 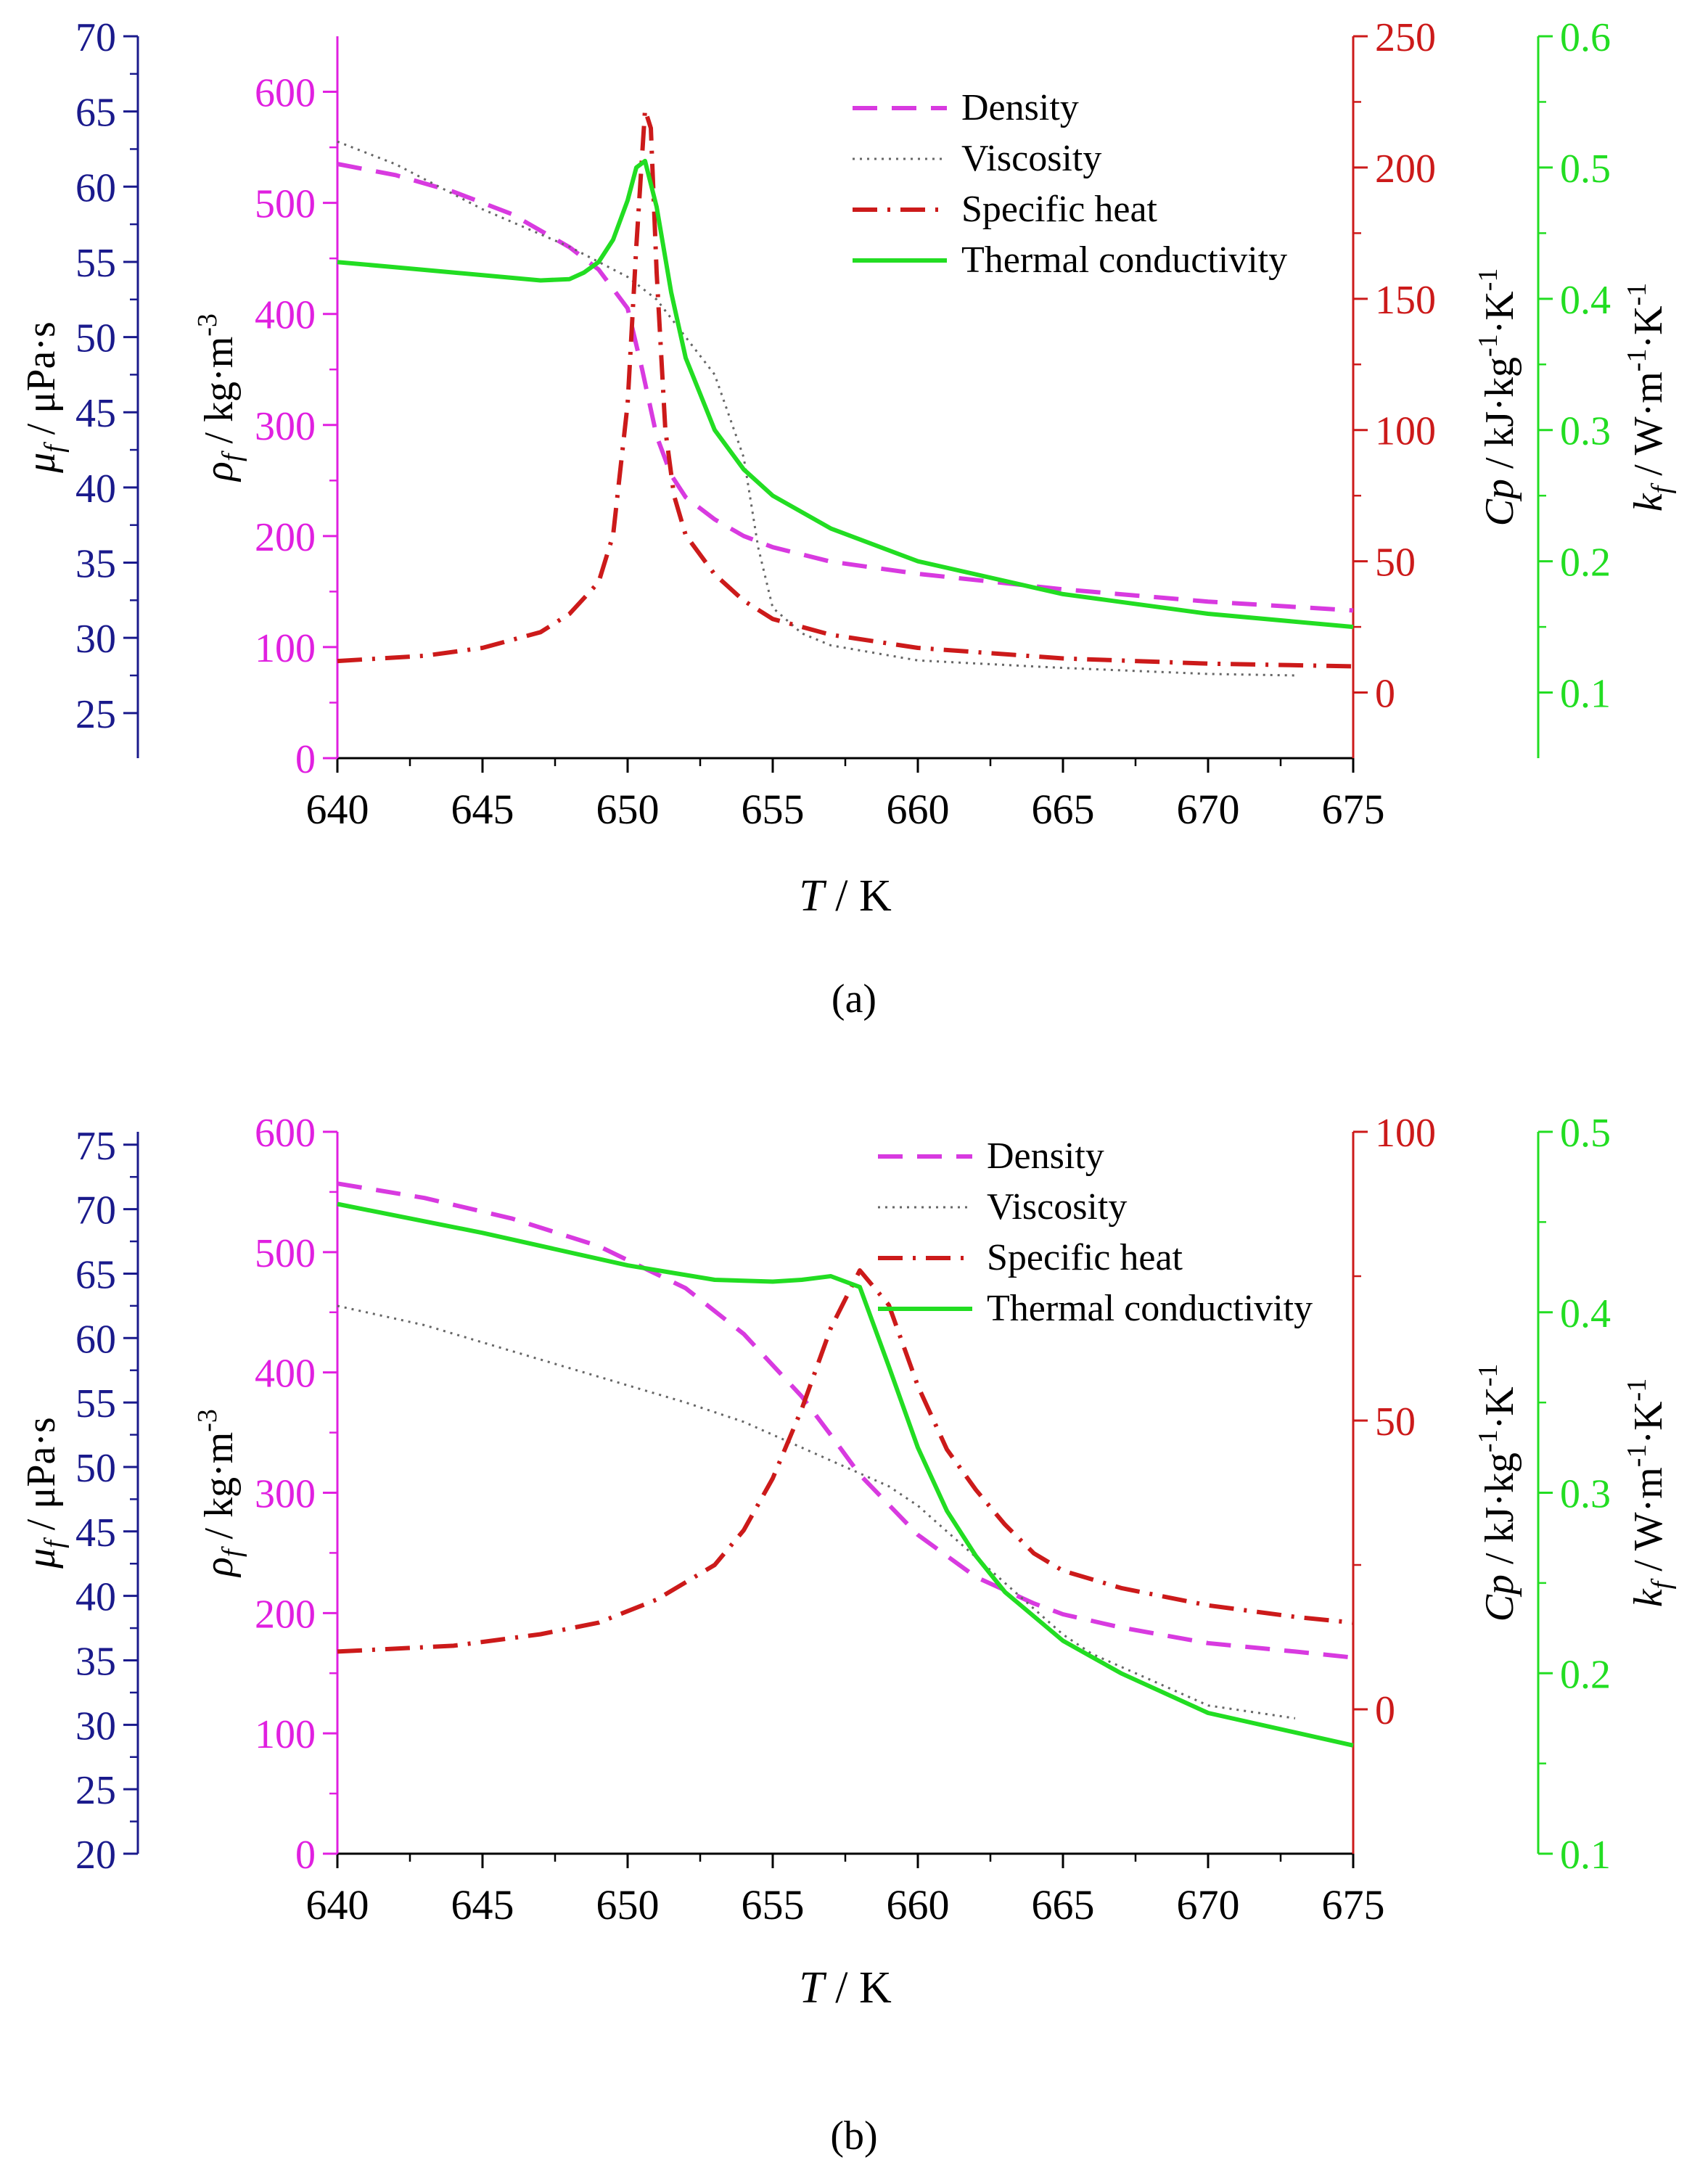 What do you see at coordinates (1385, 1710) in the screenshot?
I see `y-tick-label-cp: 0` at bounding box center [1385, 1710].